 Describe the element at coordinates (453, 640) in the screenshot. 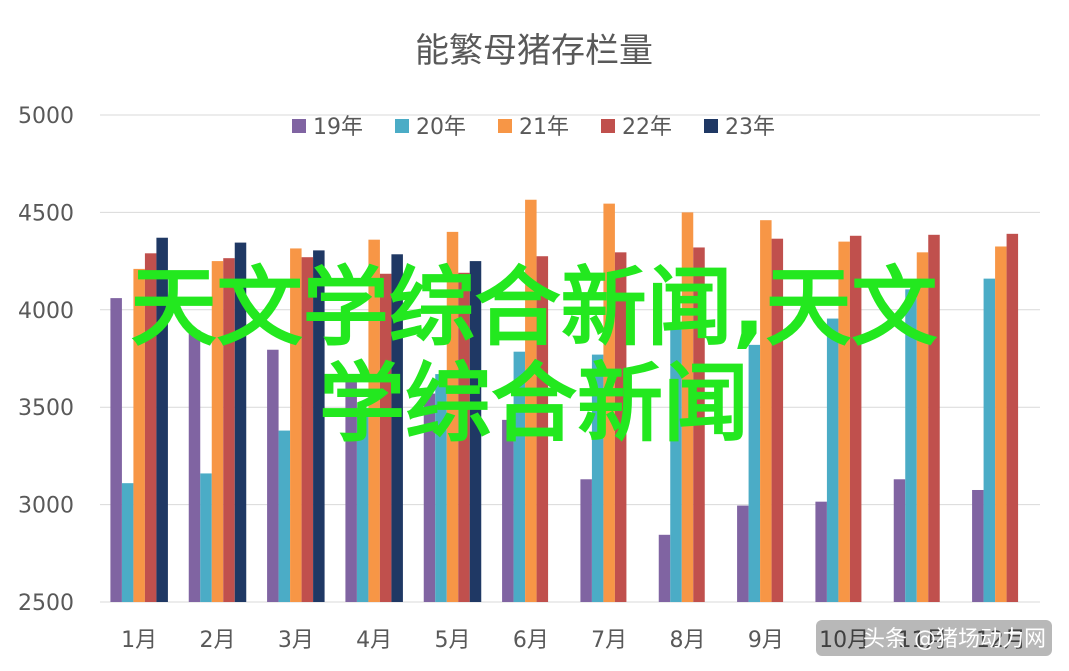

I see `x-tick-label: 5月` at that location.